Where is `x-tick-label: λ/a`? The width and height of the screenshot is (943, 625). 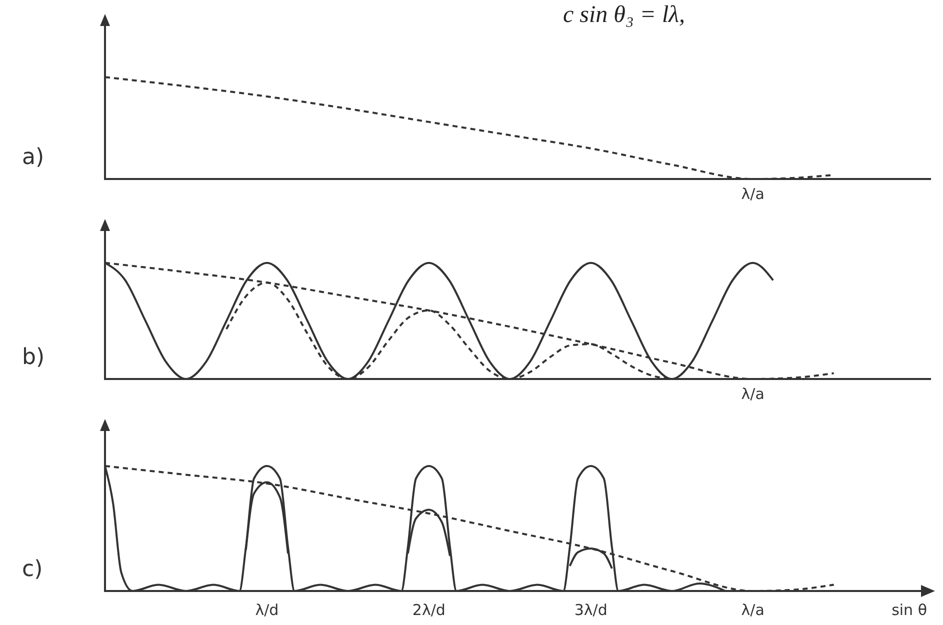
x-tick-label: λ/a is located at coordinates (752, 610).